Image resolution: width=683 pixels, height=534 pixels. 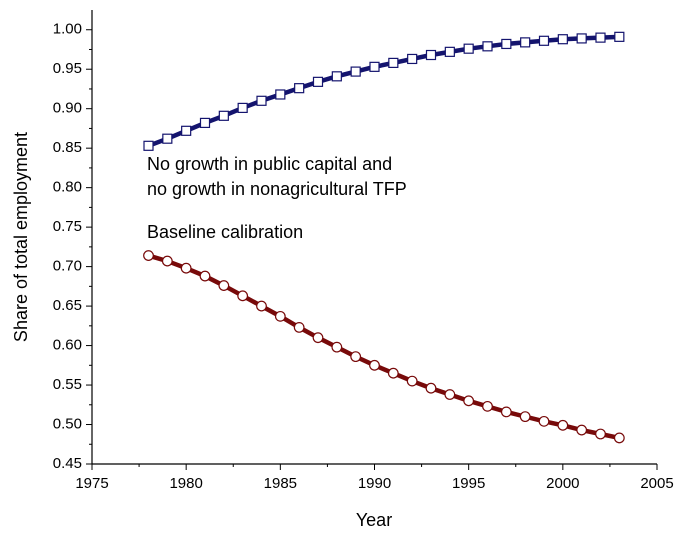 What do you see at coordinates (67, 463) in the screenshot?
I see `y-tick-label: 0.45` at bounding box center [67, 463].